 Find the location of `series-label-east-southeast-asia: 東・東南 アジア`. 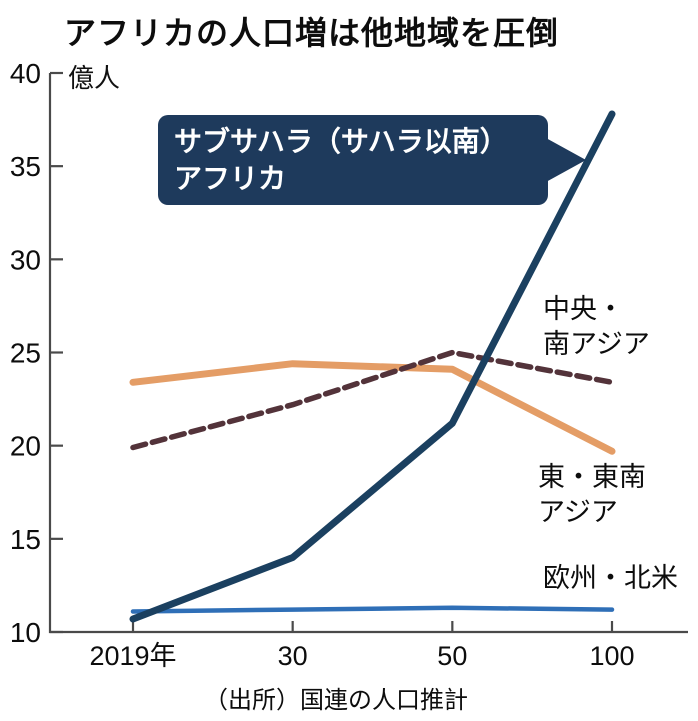

series-label-east-southeast-asia: 東・東南 アジア is located at coordinates (592, 494).